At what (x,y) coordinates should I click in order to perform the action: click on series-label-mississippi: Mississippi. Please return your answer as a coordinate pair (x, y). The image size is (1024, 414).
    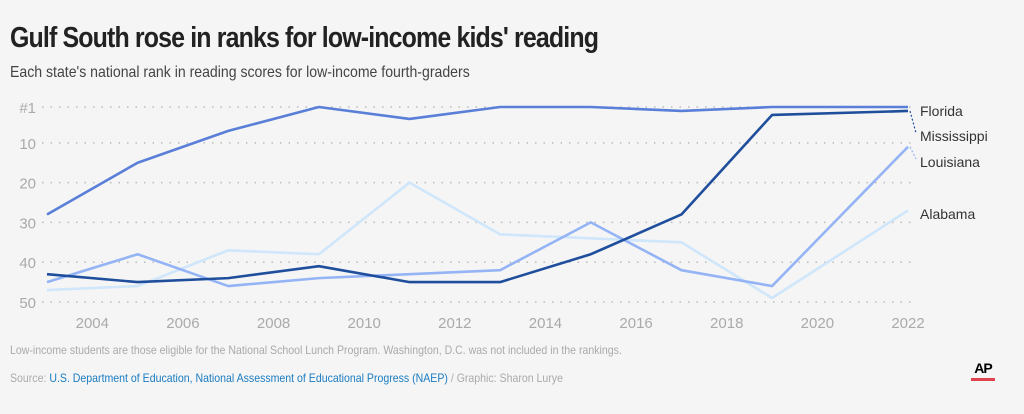
    Looking at the image, I should click on (954, 136).